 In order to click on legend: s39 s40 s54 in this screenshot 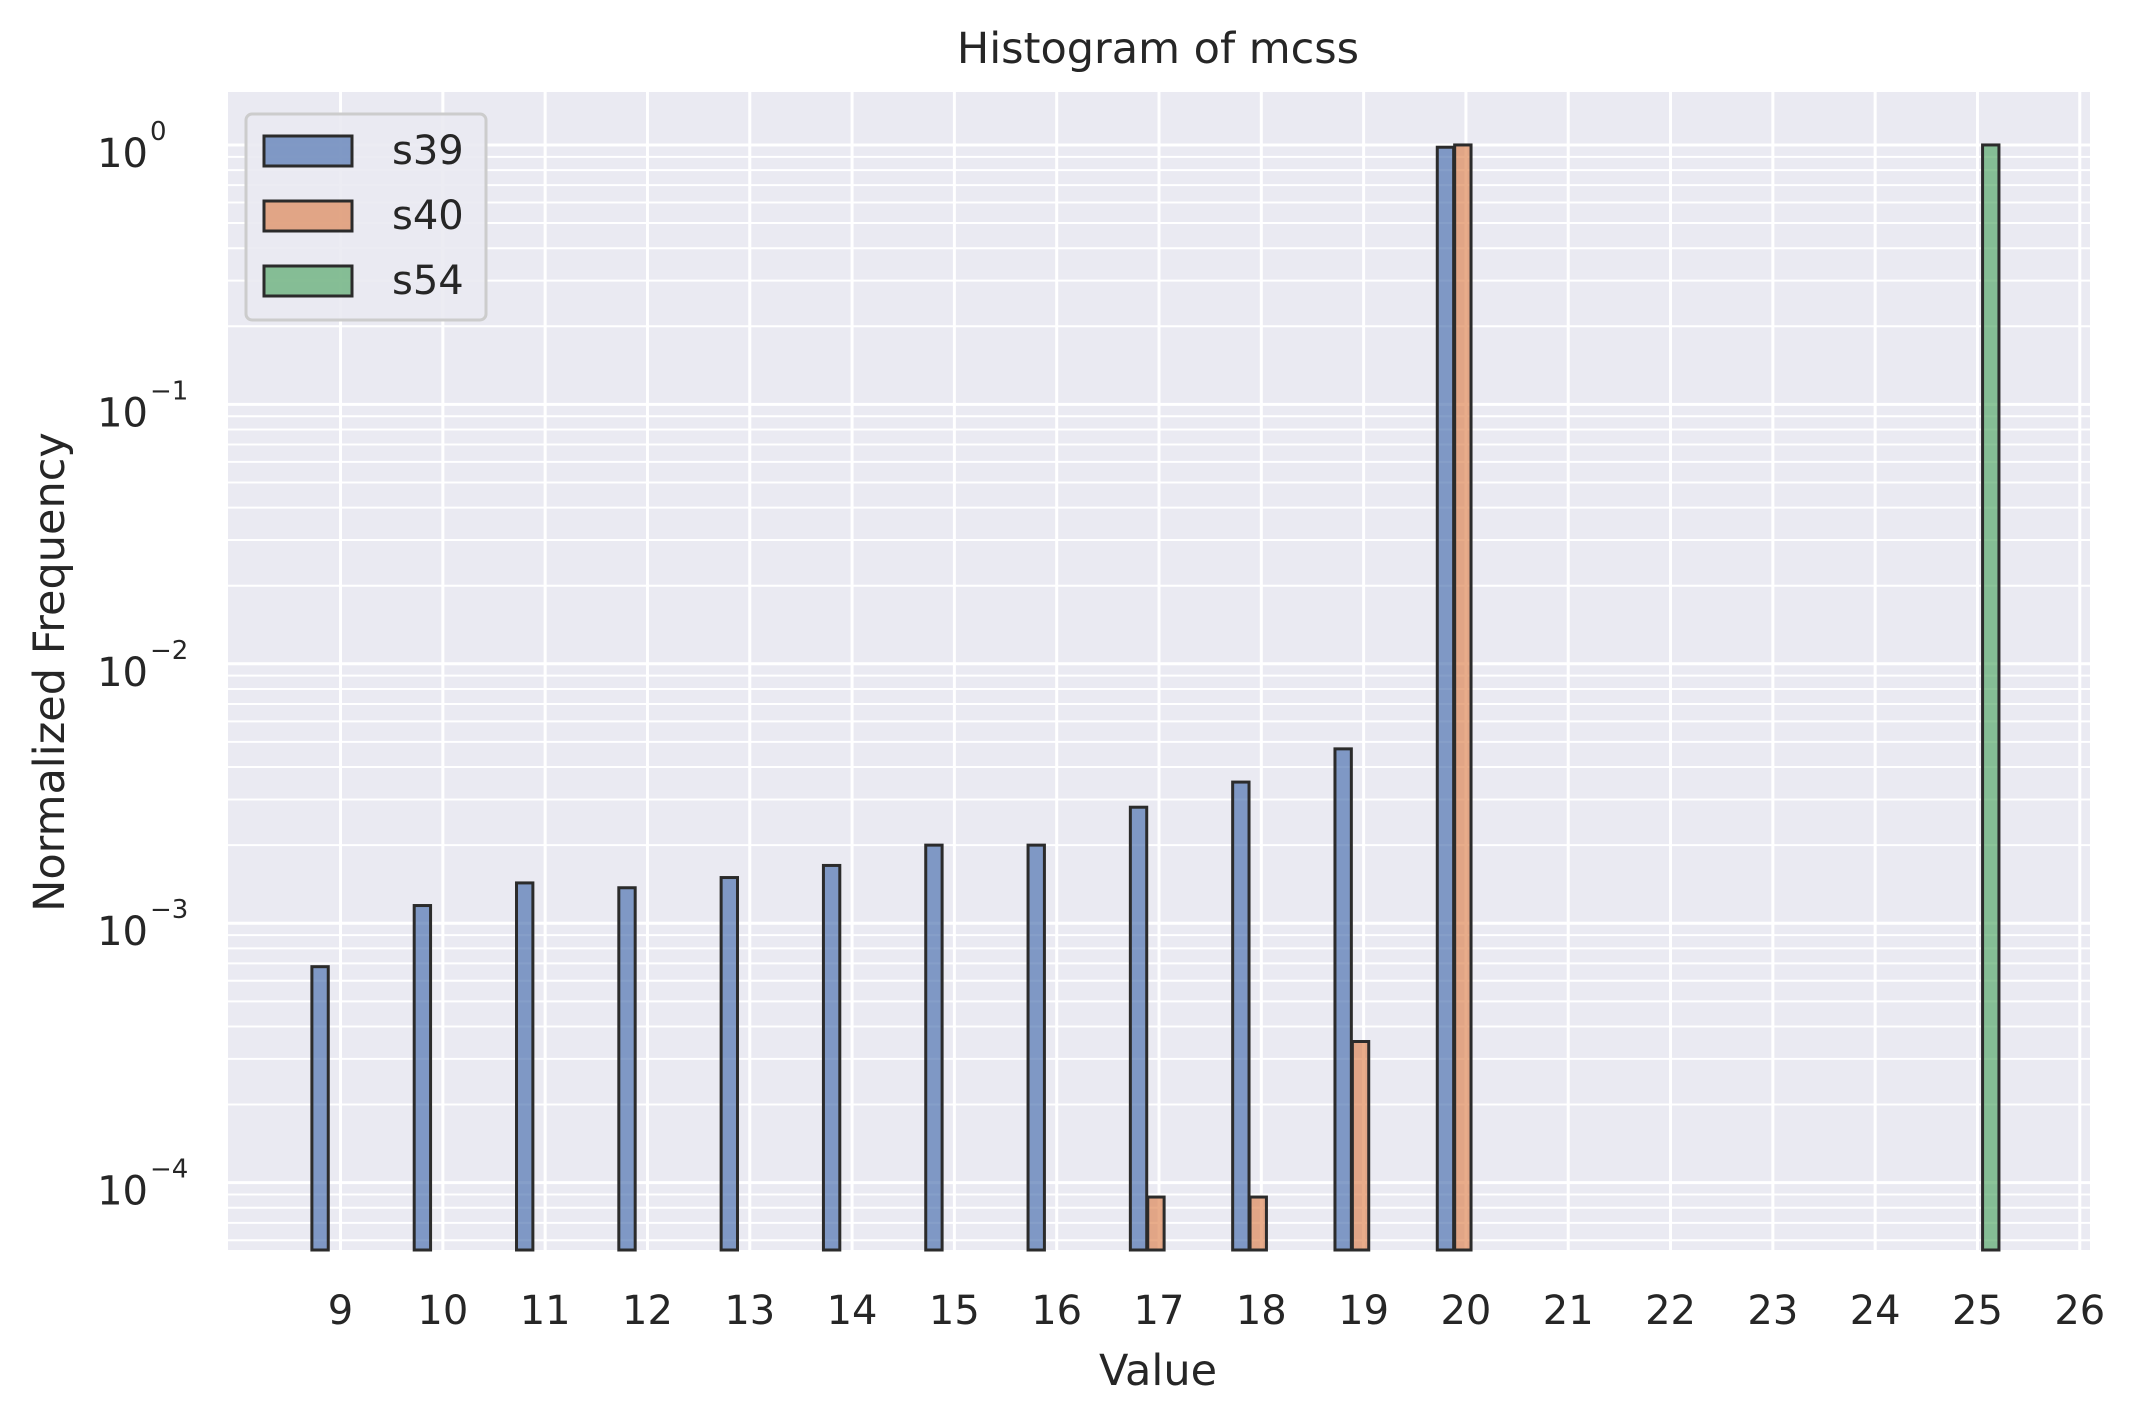, I will do `click(366, 217)`.